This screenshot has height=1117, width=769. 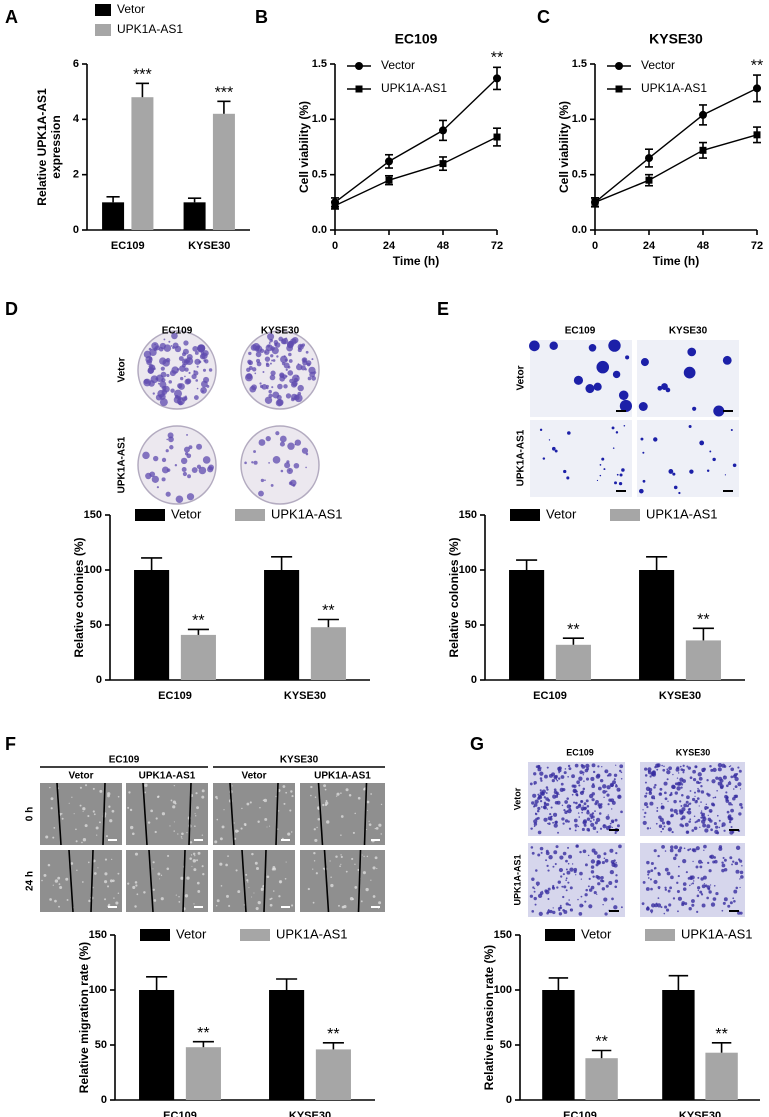 I want to click on y-axis-label: Relative colonies (%), so click(x=454, y=597).